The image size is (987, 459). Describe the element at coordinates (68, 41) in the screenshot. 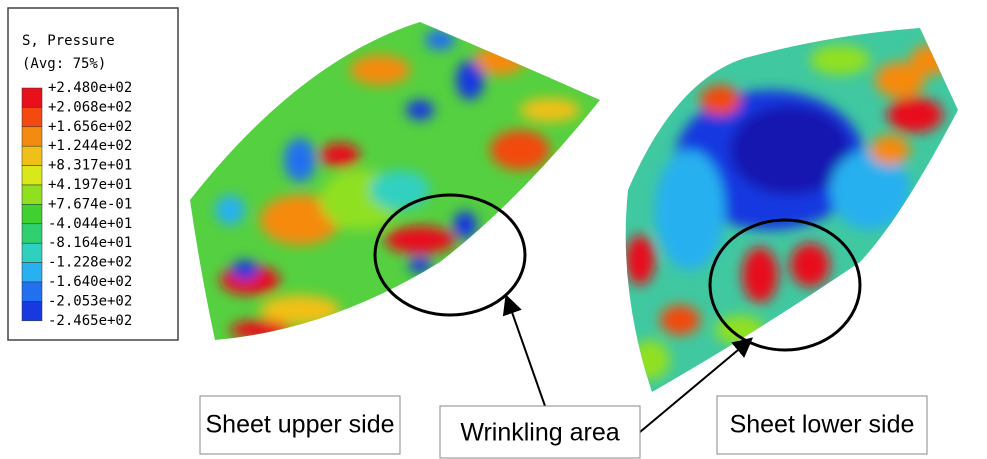

I see `legend-title: S, Pressure` at that location.